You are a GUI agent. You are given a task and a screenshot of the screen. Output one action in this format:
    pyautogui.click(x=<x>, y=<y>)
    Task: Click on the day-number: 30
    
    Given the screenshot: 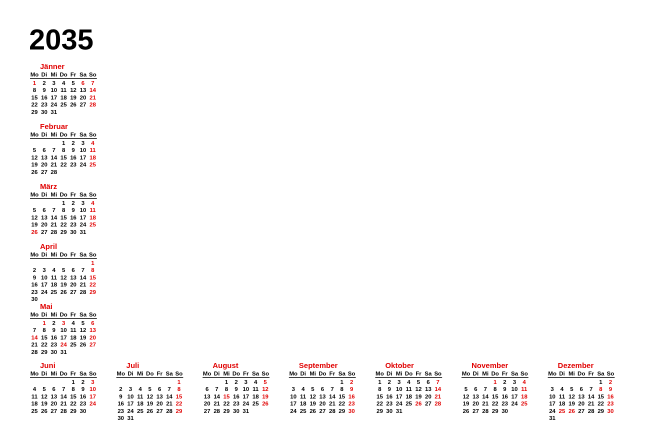 What is the action you would take?
    pyautogui.click(x=44, y=113)
    